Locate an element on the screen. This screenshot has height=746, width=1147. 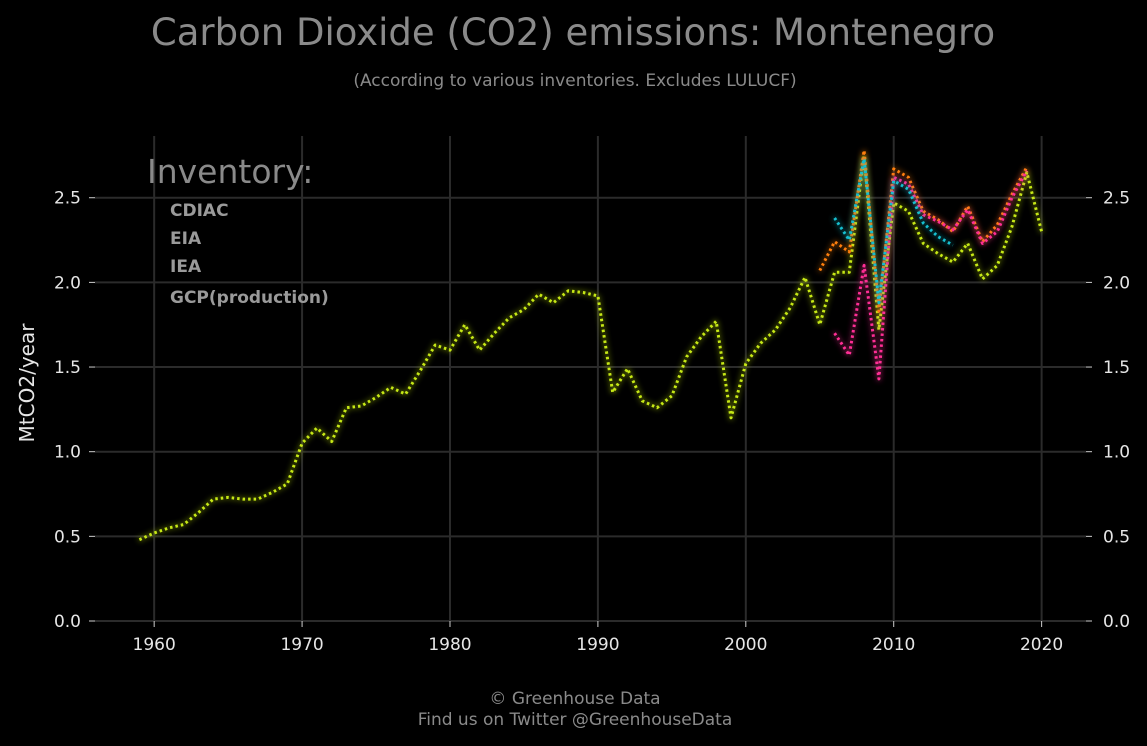
legend-title: Inventory: is located at coordinates (230, 171).